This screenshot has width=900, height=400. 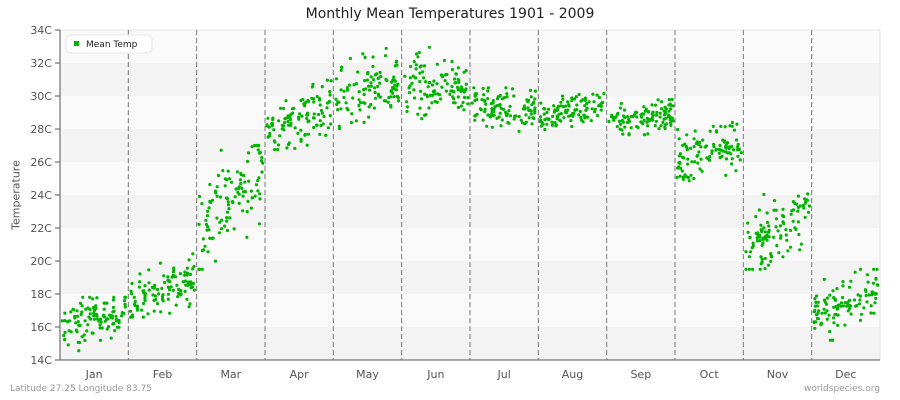 What do you see at coordinates (572, 374) in the screenshot?
I see `x-tick-label: Aug` at bounding box center [572, 374].